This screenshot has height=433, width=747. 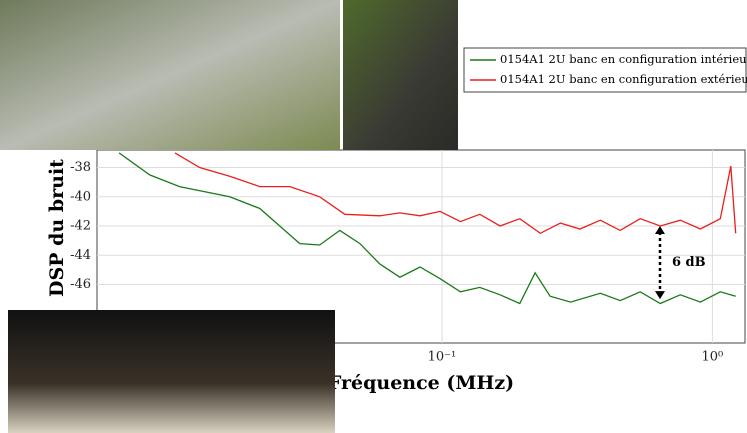 I want to click on y-tick-label: -46, so click(x=80, y=284).